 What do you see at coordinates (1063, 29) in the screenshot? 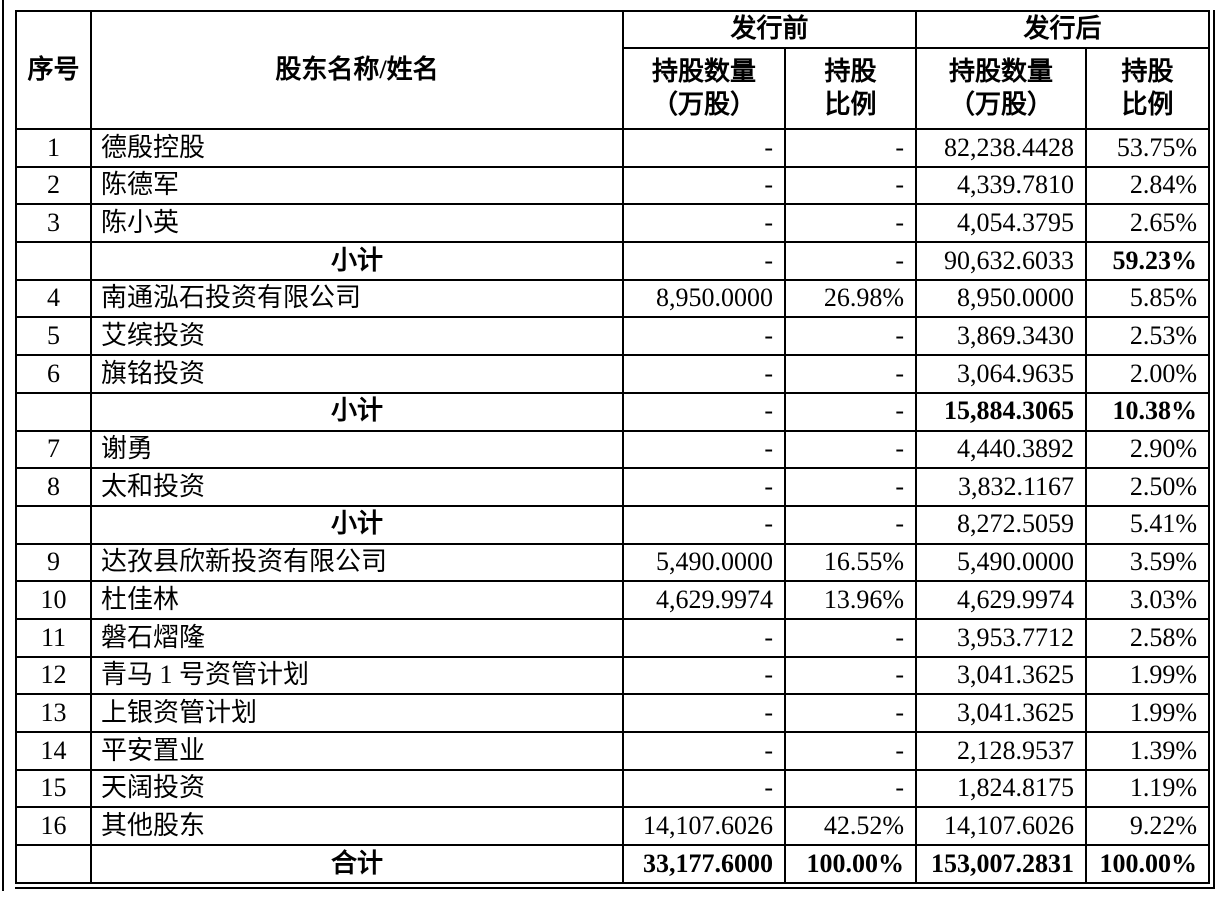
I see `header-group-post-issue: 发行后` at bounding box center [1063, 29].